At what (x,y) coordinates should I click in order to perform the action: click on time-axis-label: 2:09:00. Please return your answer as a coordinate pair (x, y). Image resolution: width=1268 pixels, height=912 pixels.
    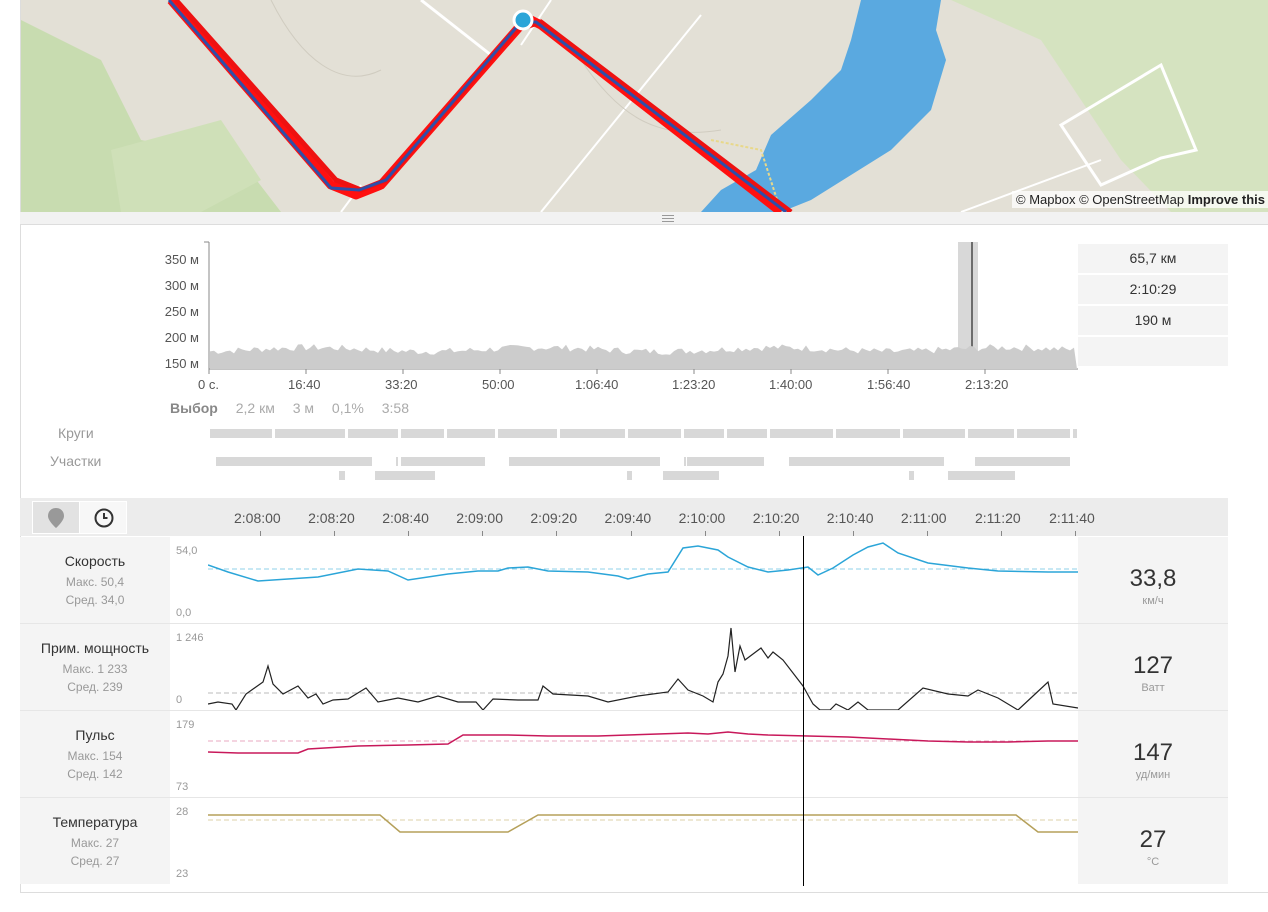
    Looking at the image, I should click on (480, 518).